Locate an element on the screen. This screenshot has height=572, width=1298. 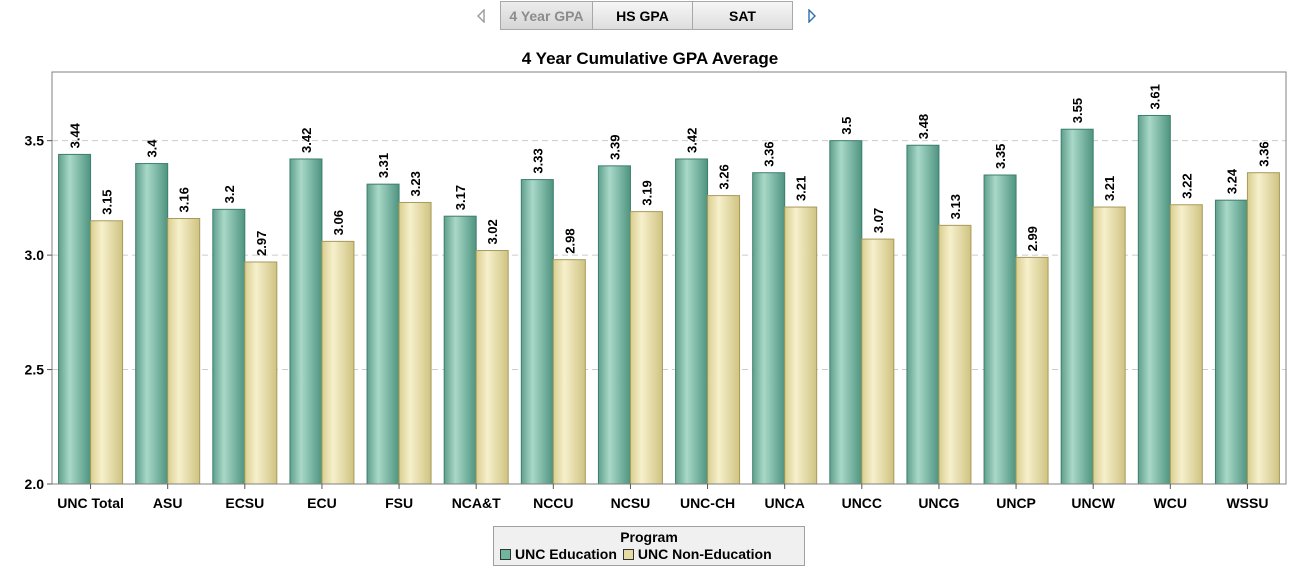
tab-hs-gpa: HS GPA is located at coordinates (643, 15).